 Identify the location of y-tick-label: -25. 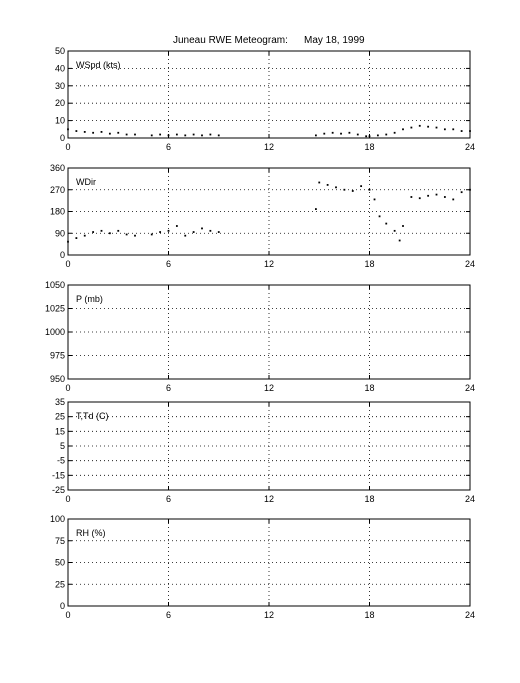
(58, 490).